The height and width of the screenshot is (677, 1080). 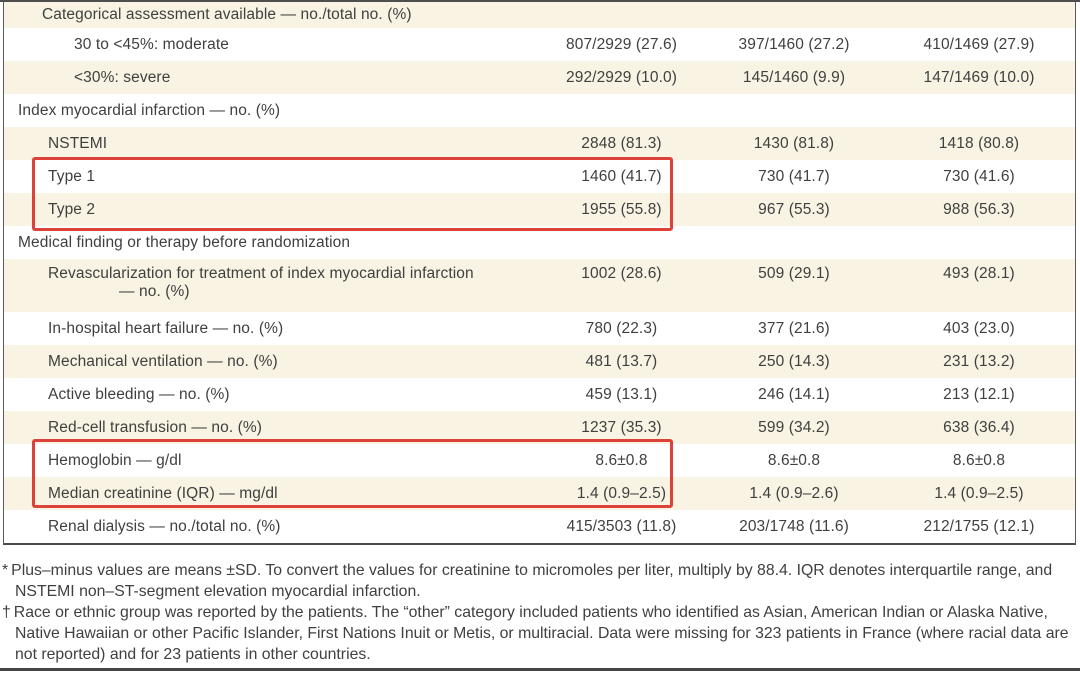 What do you see at coordinates (151, 44) in the screenshot?
I see `row-label: 30 to <45%: moderate` at bounding box center [151, 44].